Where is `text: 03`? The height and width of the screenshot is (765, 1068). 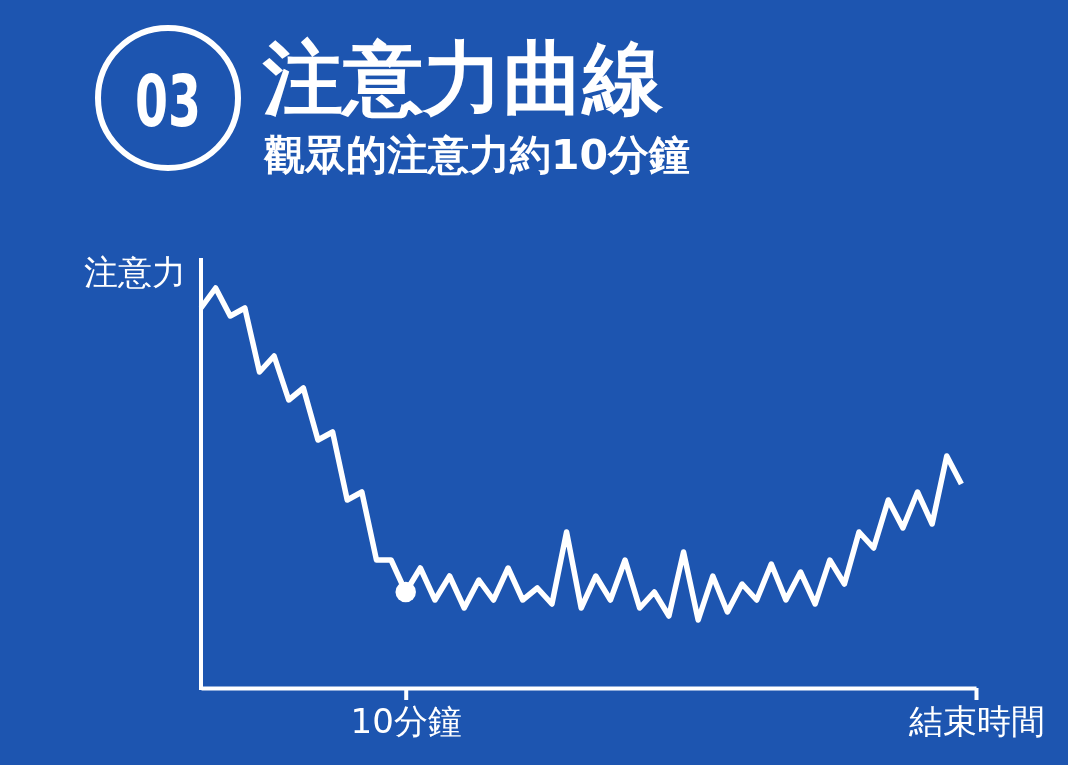 text: 03 is located at coordinates (185, 101).